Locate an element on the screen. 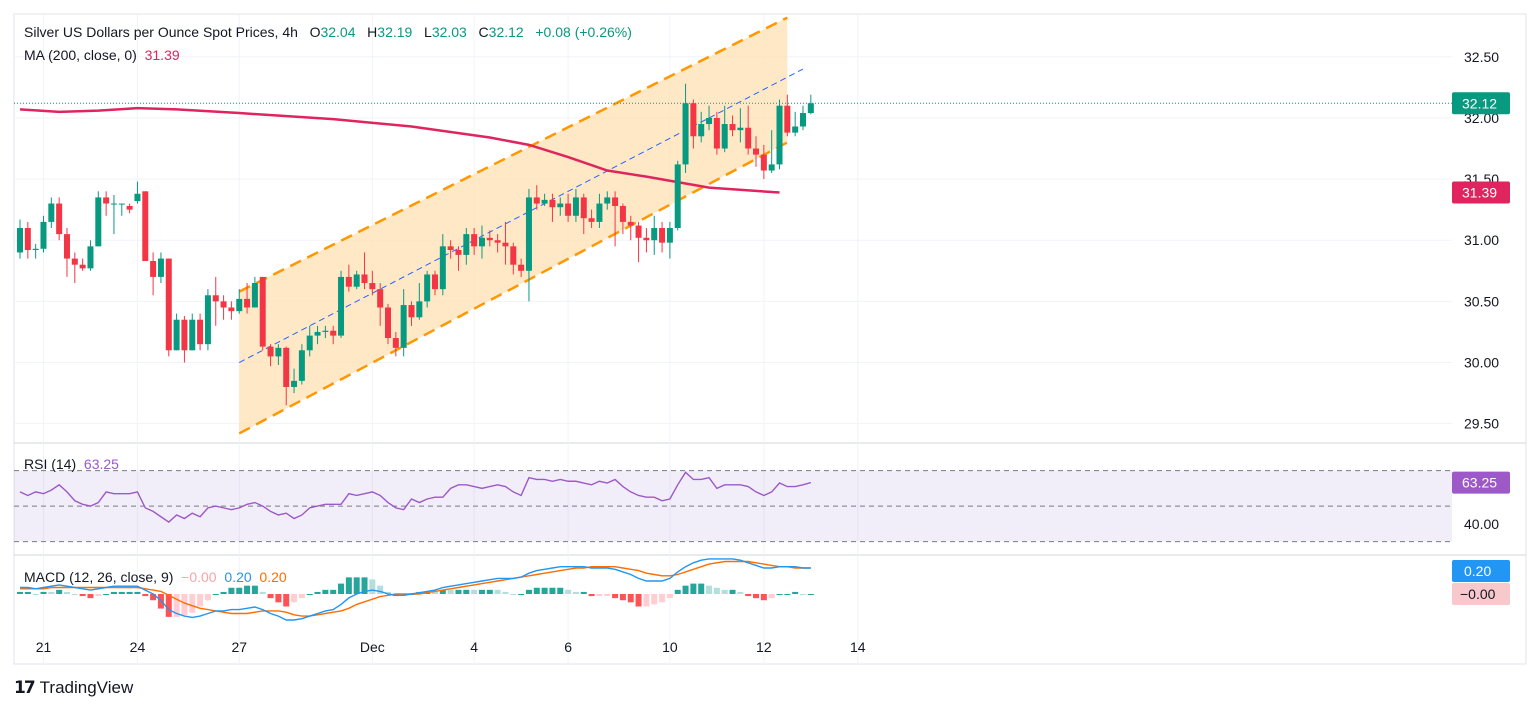 The height and width of the screenshot is (711, 1536). rsi-band is located at coordinates (733, 506).